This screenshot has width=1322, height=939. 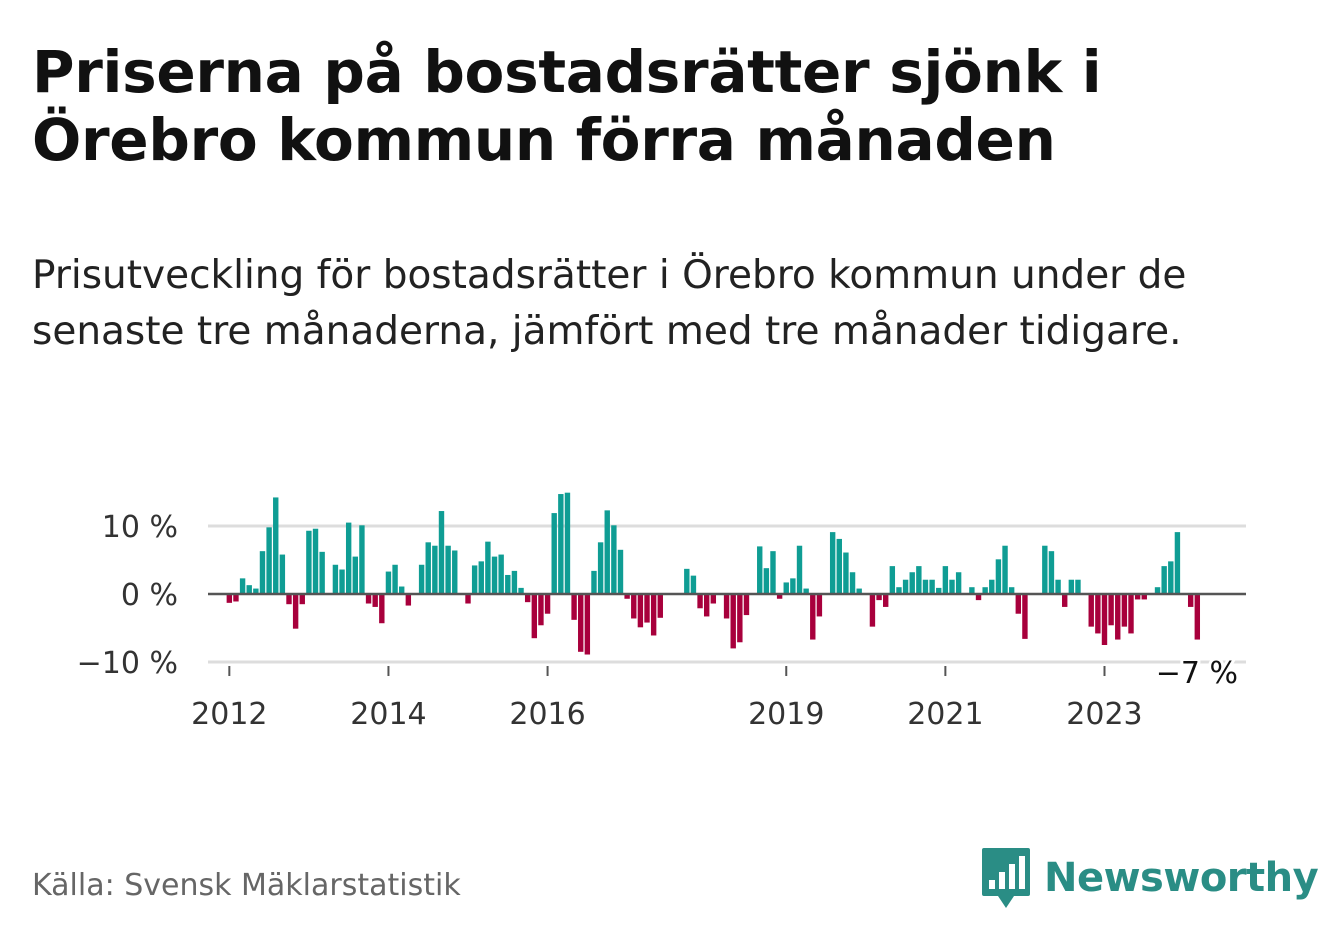 What do you see at coordinates (547, 714) in the screenshot?
I see `x-tick-label: 2016` at bounding box center [547, 714].